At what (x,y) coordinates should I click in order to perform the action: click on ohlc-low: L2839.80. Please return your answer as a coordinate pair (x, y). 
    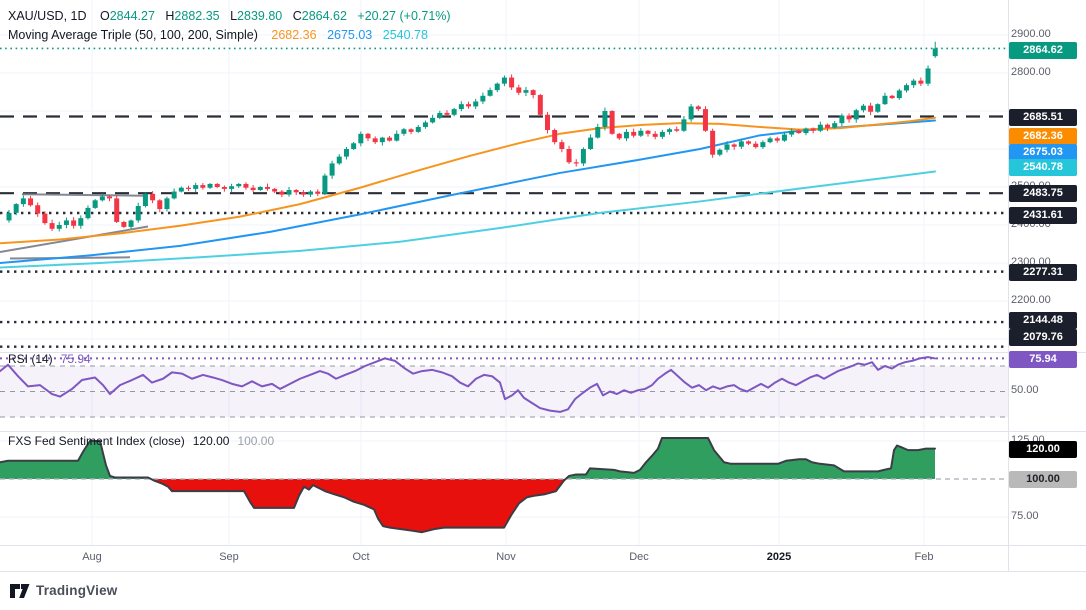
    Looking at the image, I should click on (256, 16).